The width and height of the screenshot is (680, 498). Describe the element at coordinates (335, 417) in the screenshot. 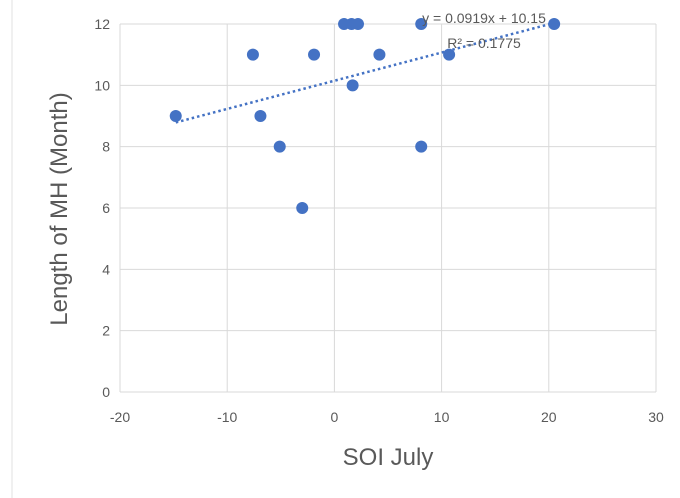

I see `x-tick-label: 0` at that location.